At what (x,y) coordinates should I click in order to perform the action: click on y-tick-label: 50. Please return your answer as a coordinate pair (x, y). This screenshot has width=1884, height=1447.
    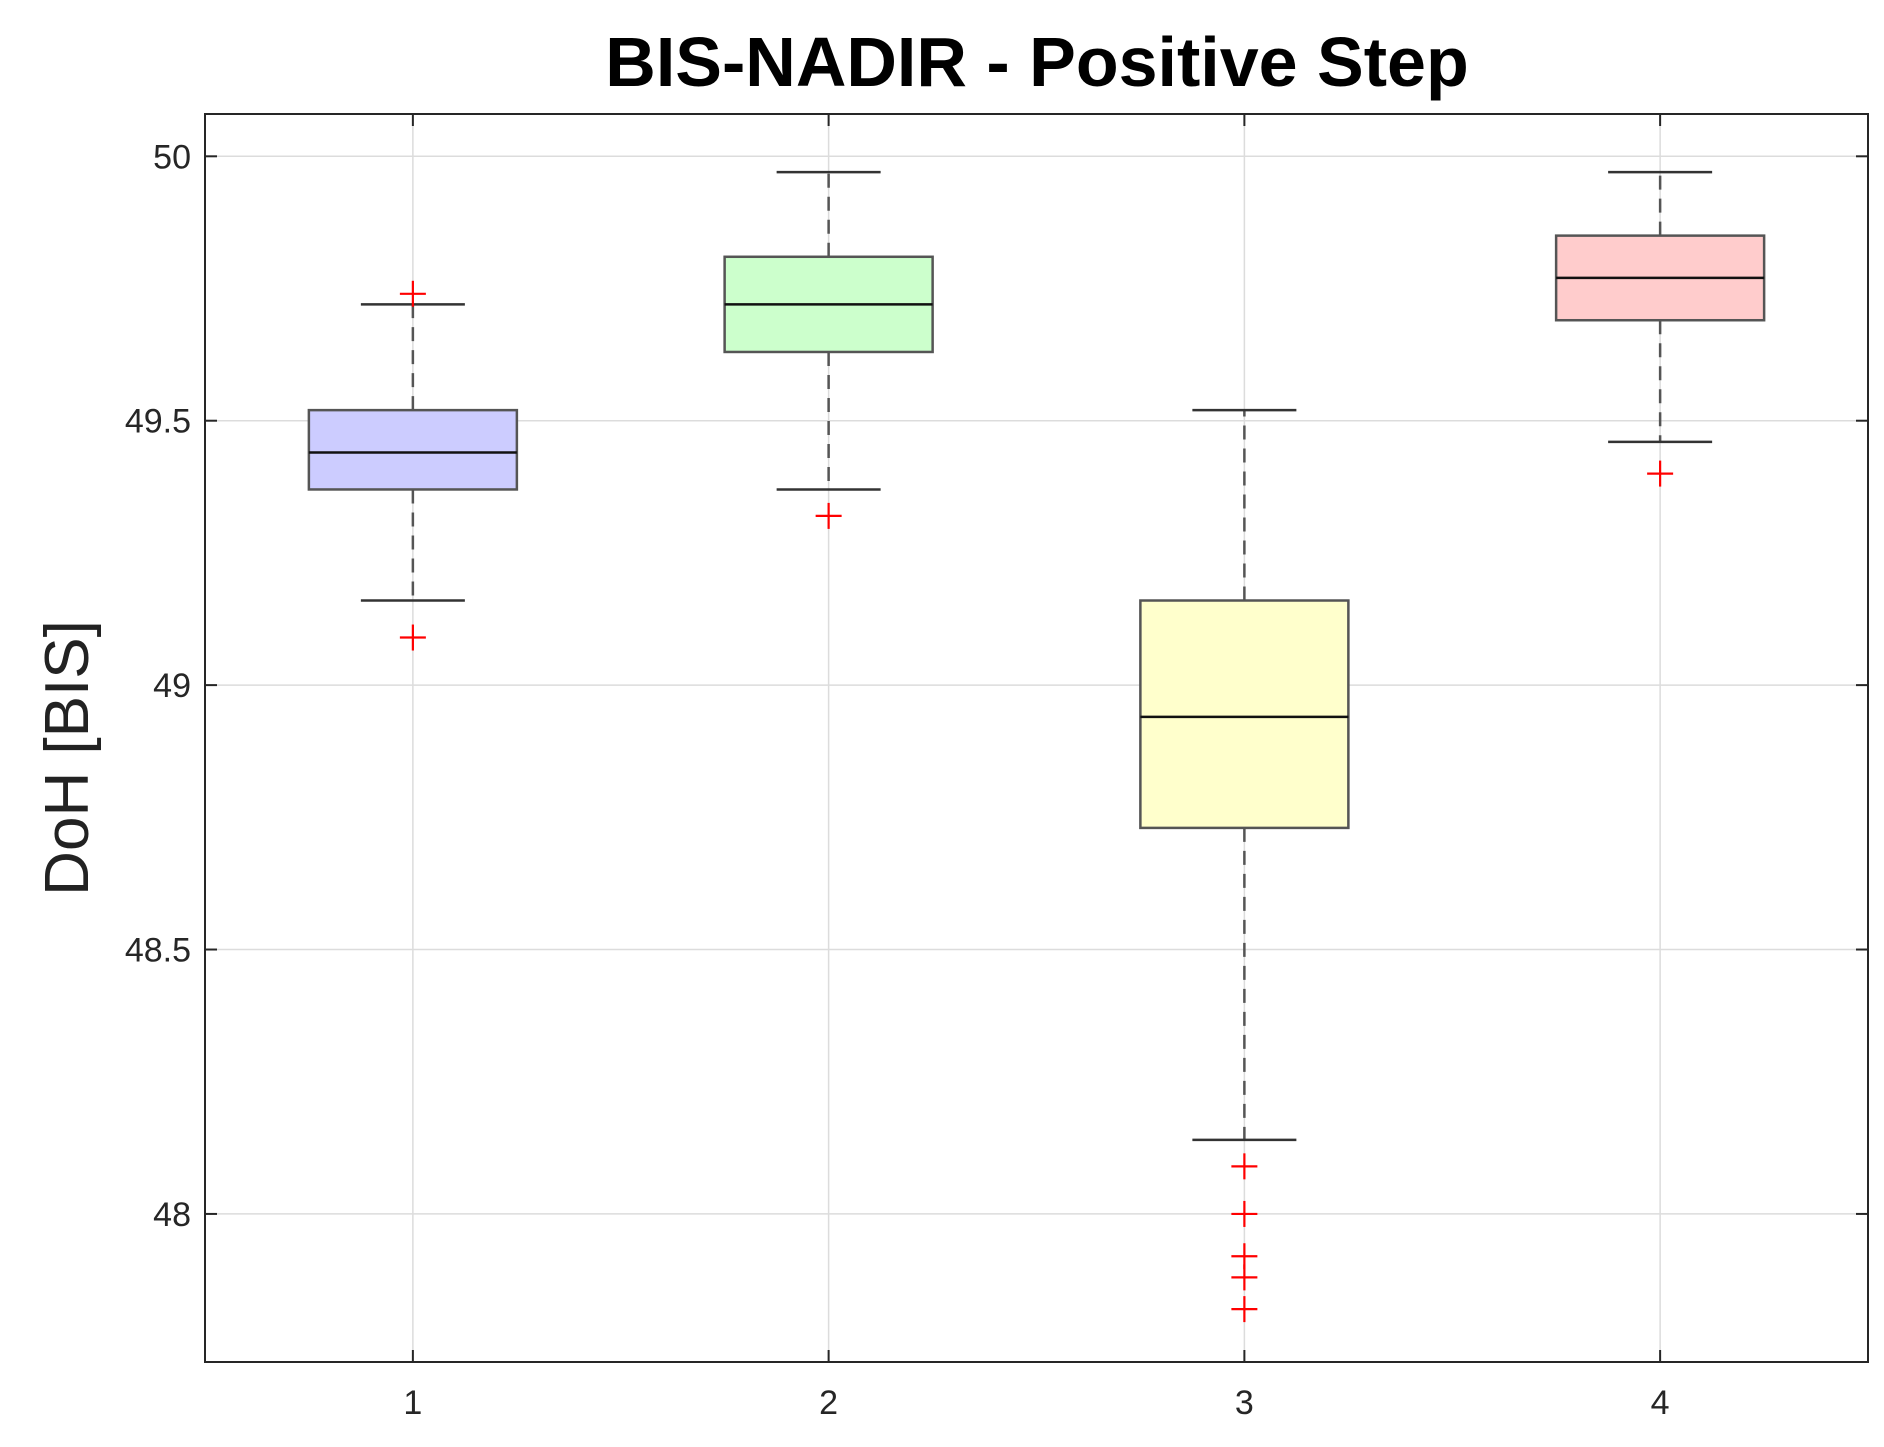
    Looking at the image, I should click on (172, 157).